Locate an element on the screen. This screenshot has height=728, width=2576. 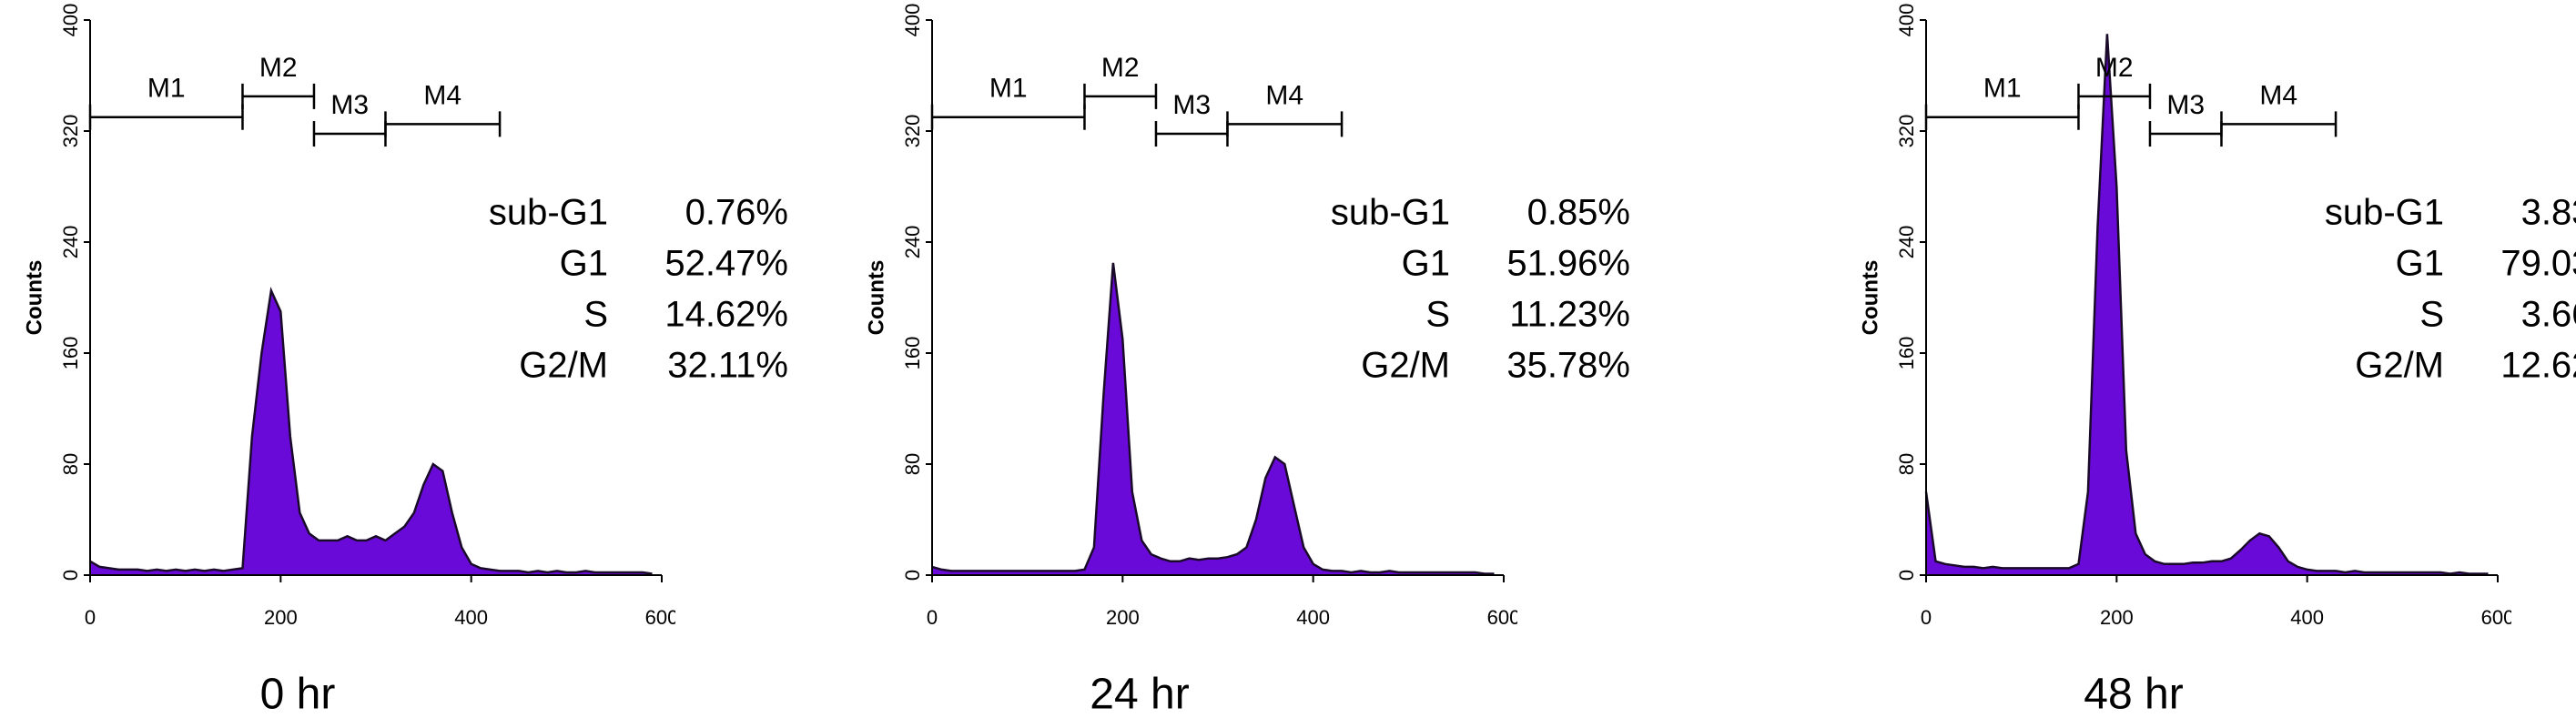
stat-percent: 3.83% is located at coordinates (2548, 213).